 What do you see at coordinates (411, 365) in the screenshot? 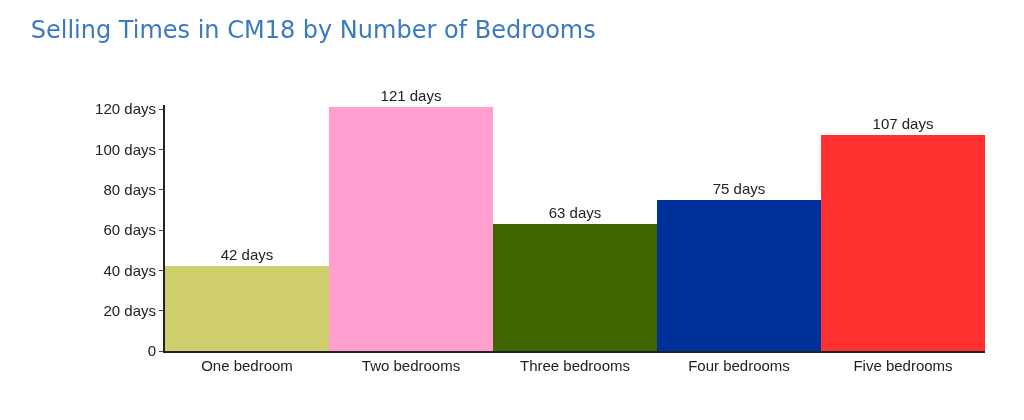
I see `x-tick-label: Two bedrooms` at bounding box center [411, 365].